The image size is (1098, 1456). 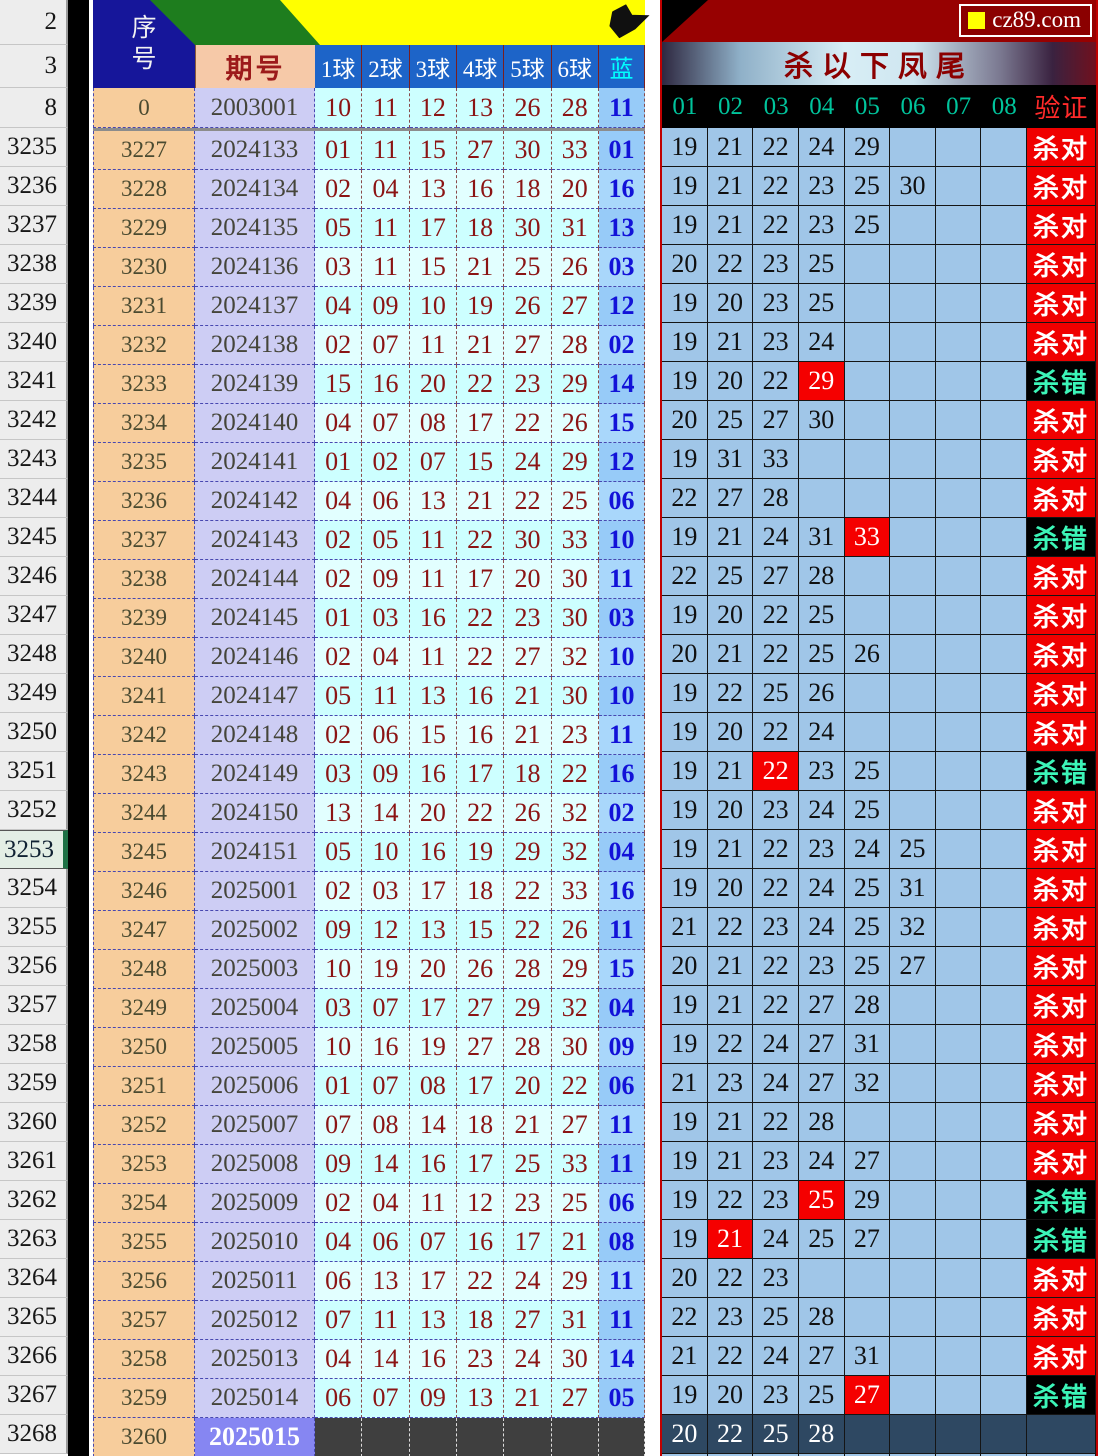 I want to click on kill-column-header: 01, so click(x=685, y=106).